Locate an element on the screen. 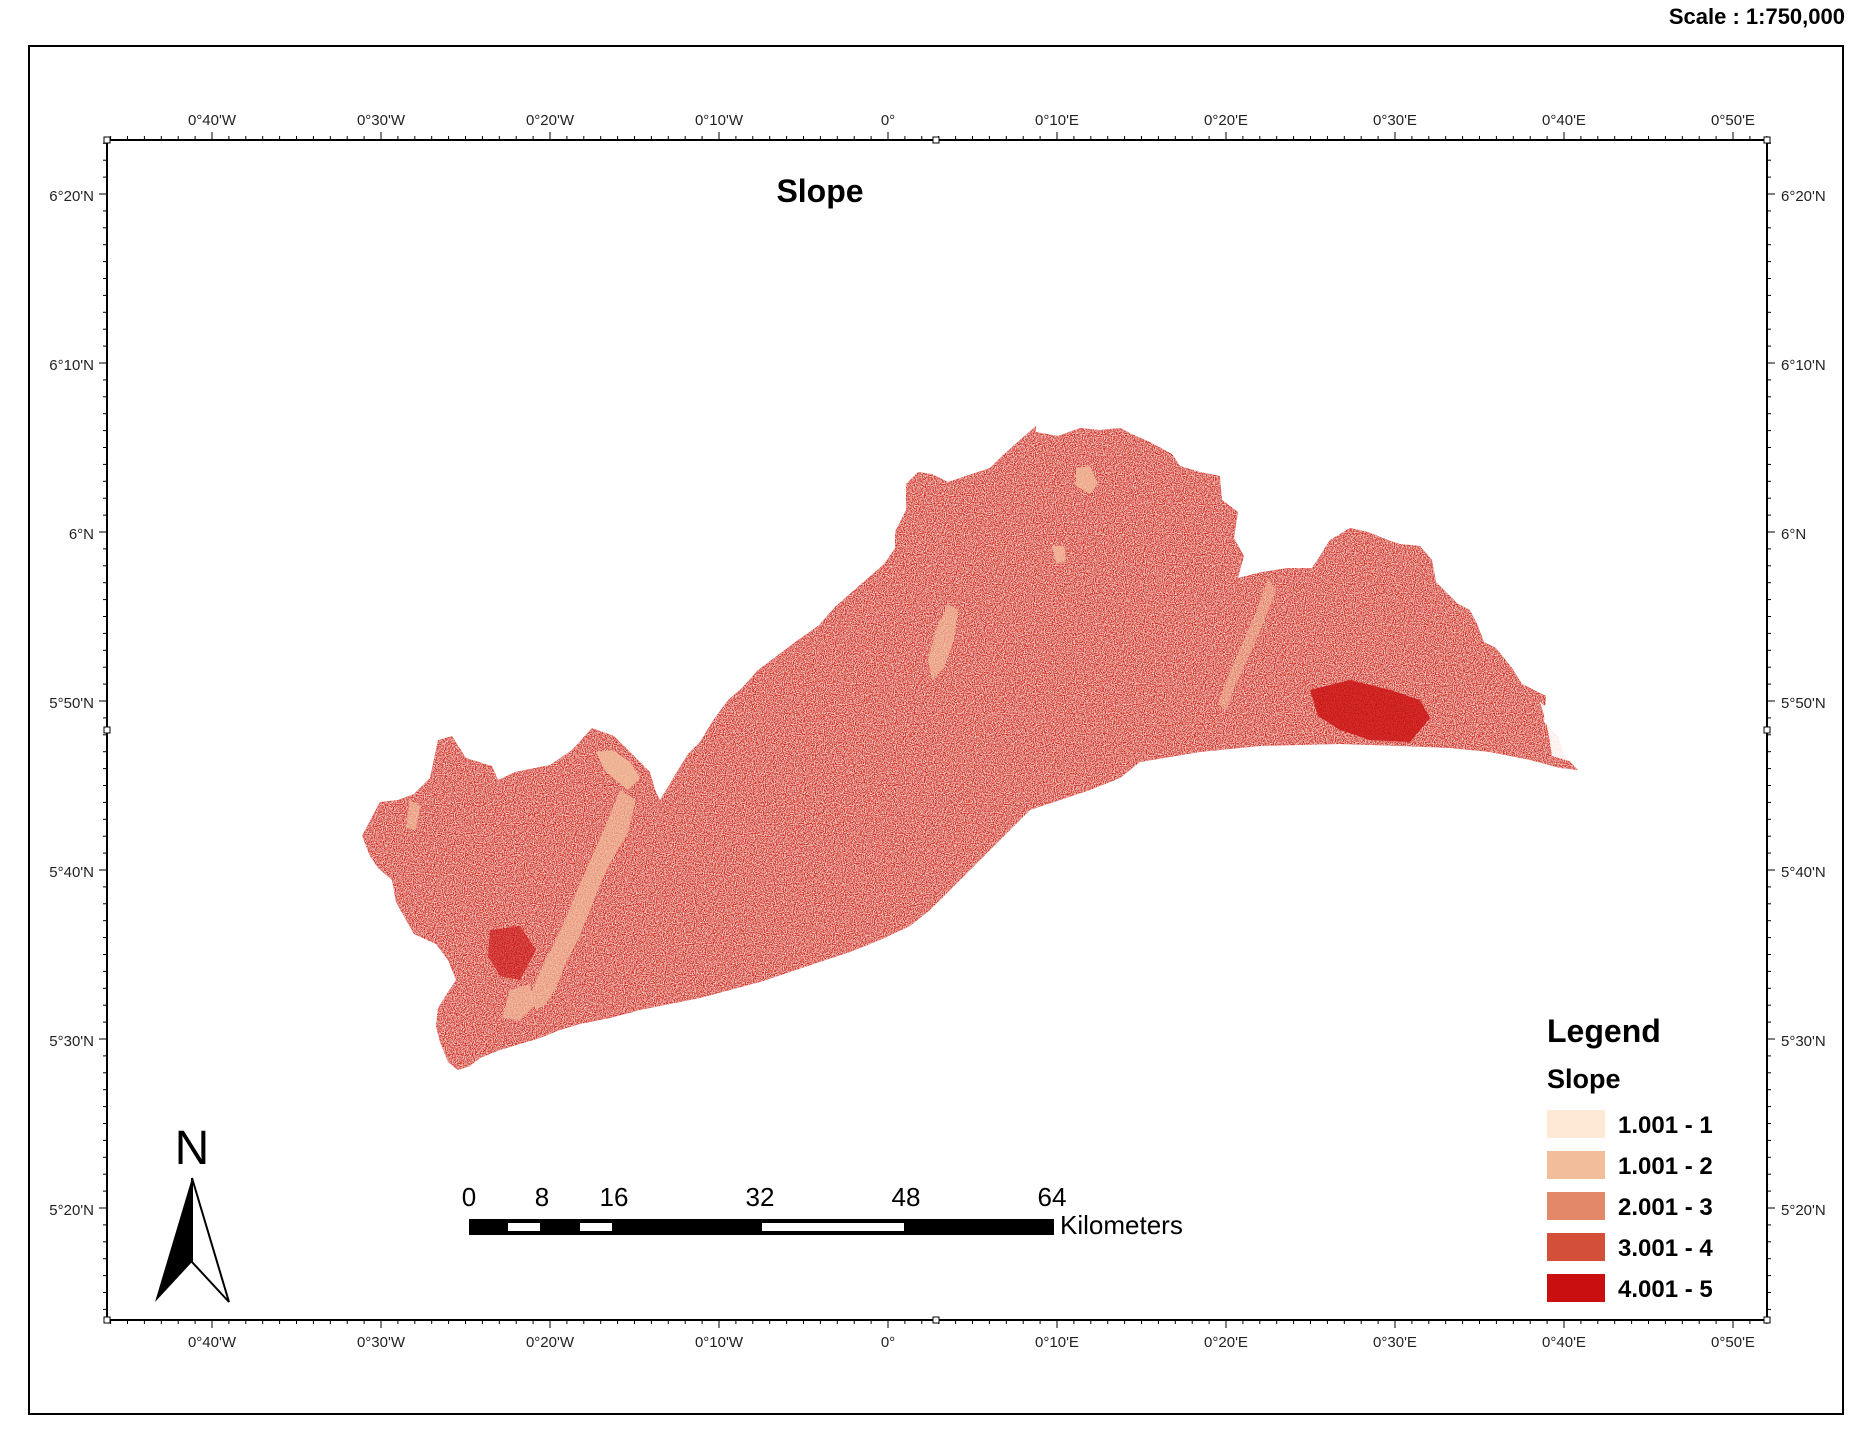  legend-subtitle: Slope is located at coordinates (1584, 1079).